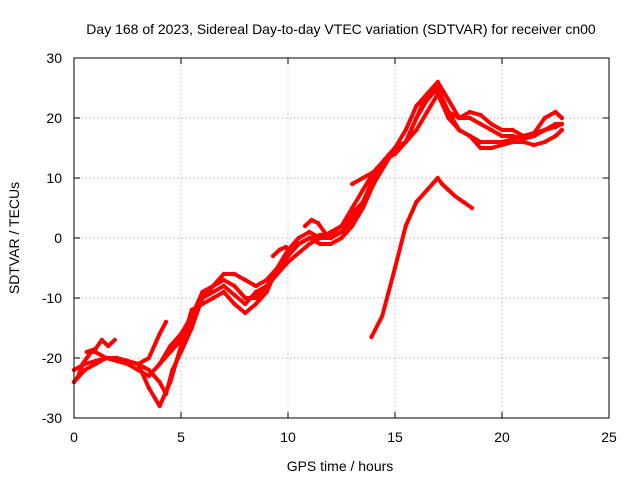 Image resolution: width=640 pixels, height=480 pixels. Describe the element at coordinates (340, 466) in the screenshot. I see `x-axis-label: GPS time / hours` at that location.